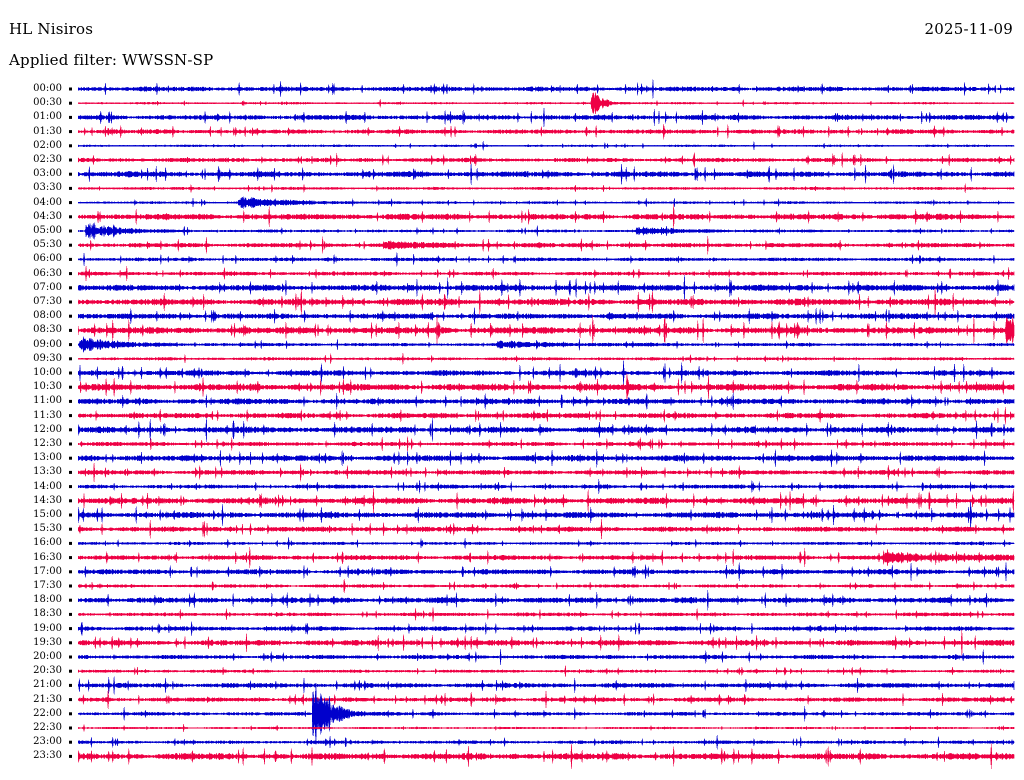 The height and width of the screenshot is (780, 1024). I want to click on time-tick-label: 05:30, so click(47, 245).